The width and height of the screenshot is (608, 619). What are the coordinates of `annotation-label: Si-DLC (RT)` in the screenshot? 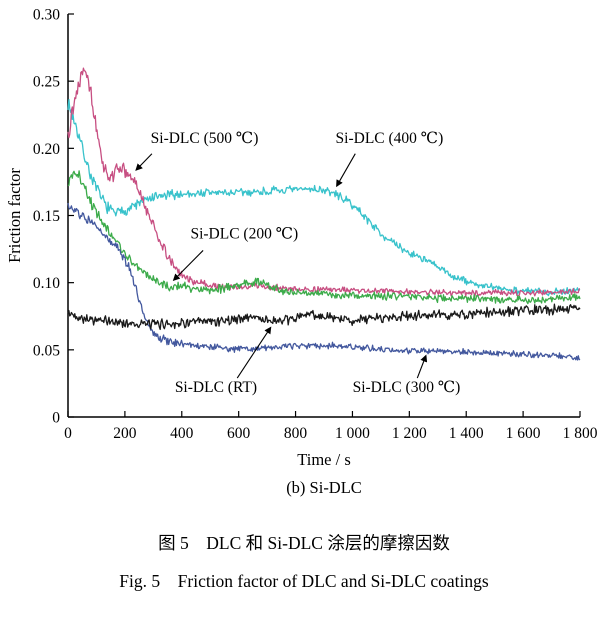 It's located at (216, 387).